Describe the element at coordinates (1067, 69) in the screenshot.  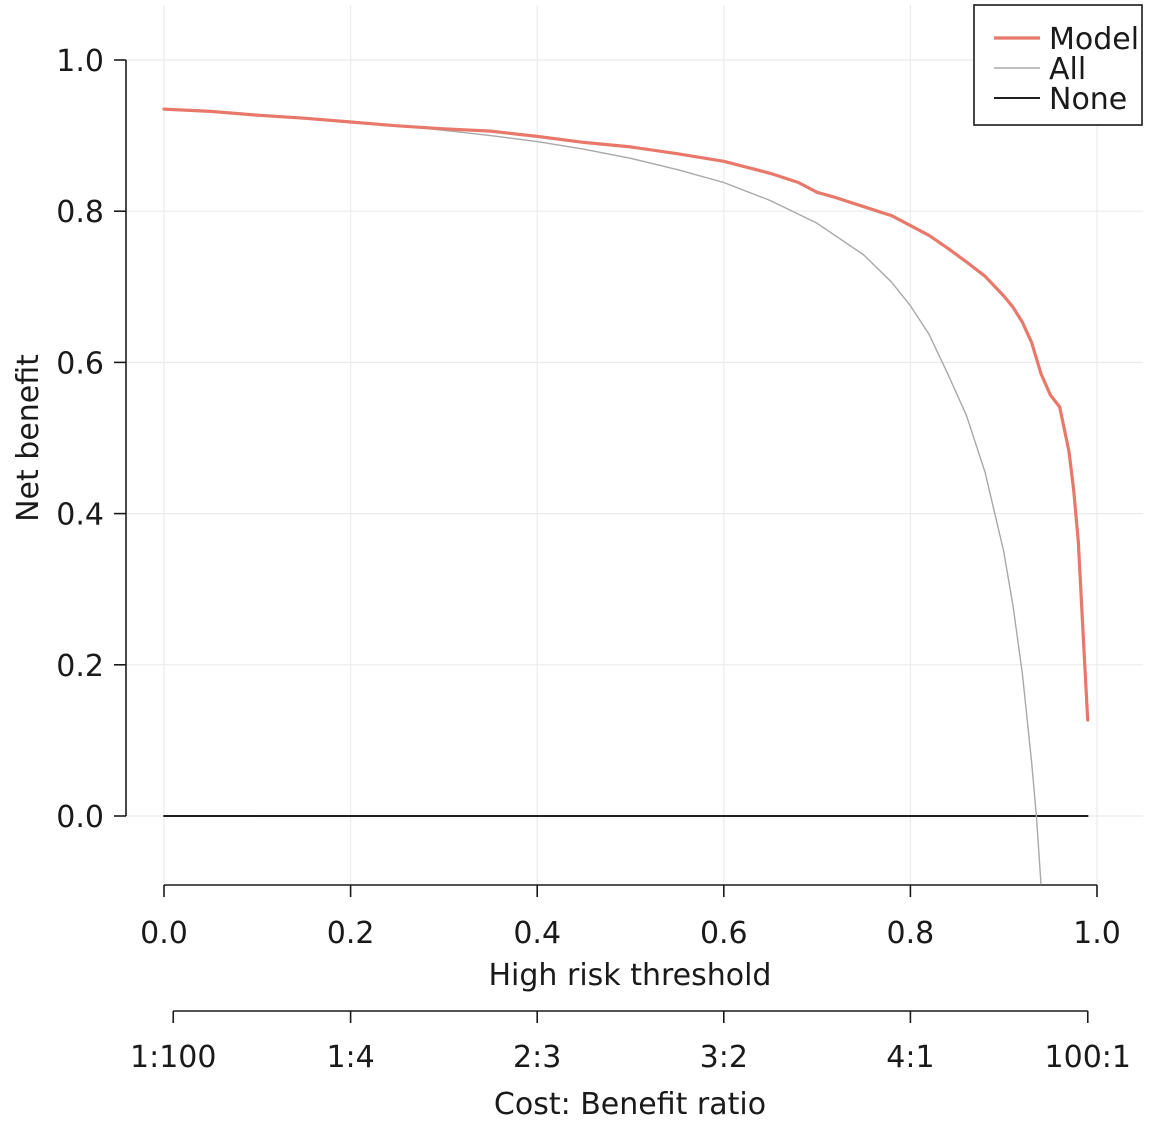
I see `legend-label-all: All` at that location.